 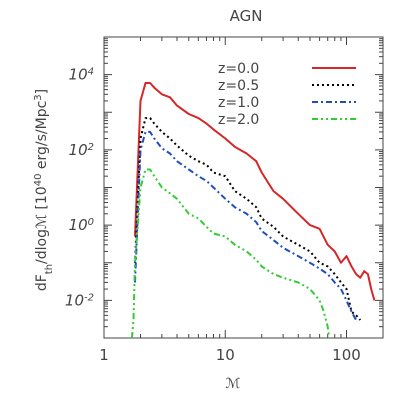 What do you see at coordinates (233, 384) in the screenshot?
I see `x-axis-label: ℳ` at bounding box center [233, 384].